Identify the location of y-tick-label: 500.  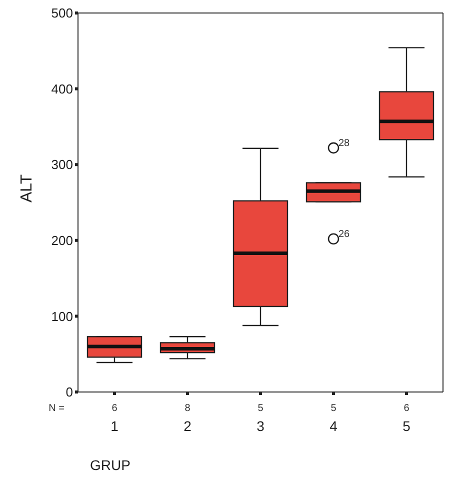
(62, 13).